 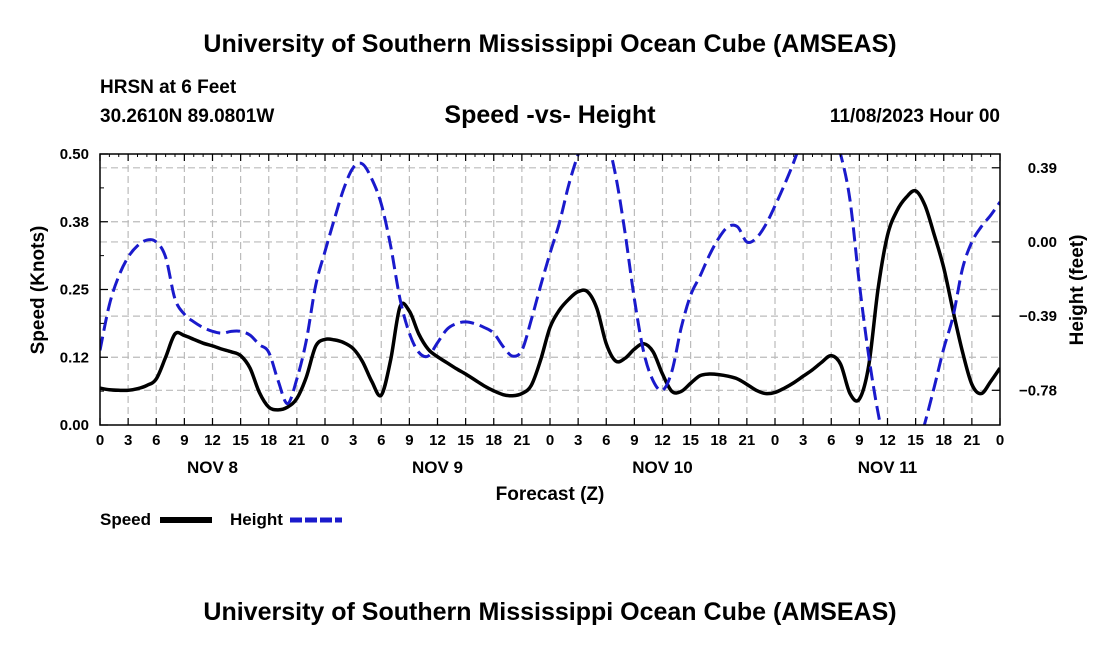 I want to click on day-label: NOV 8, so click(x=212, y=467).